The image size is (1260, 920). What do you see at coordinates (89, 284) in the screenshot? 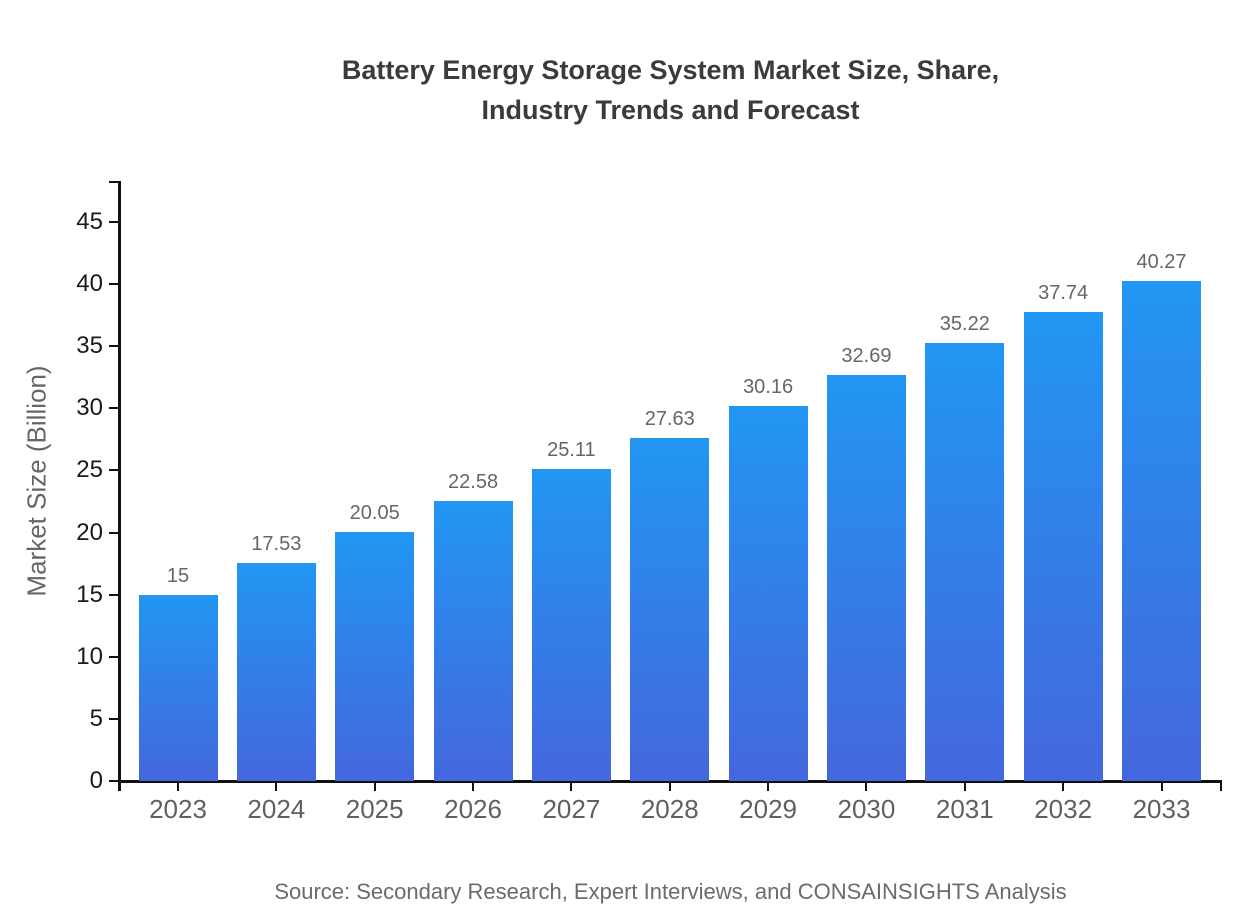
I see `y-tick-label: 40` at bounding box center [89, 284].